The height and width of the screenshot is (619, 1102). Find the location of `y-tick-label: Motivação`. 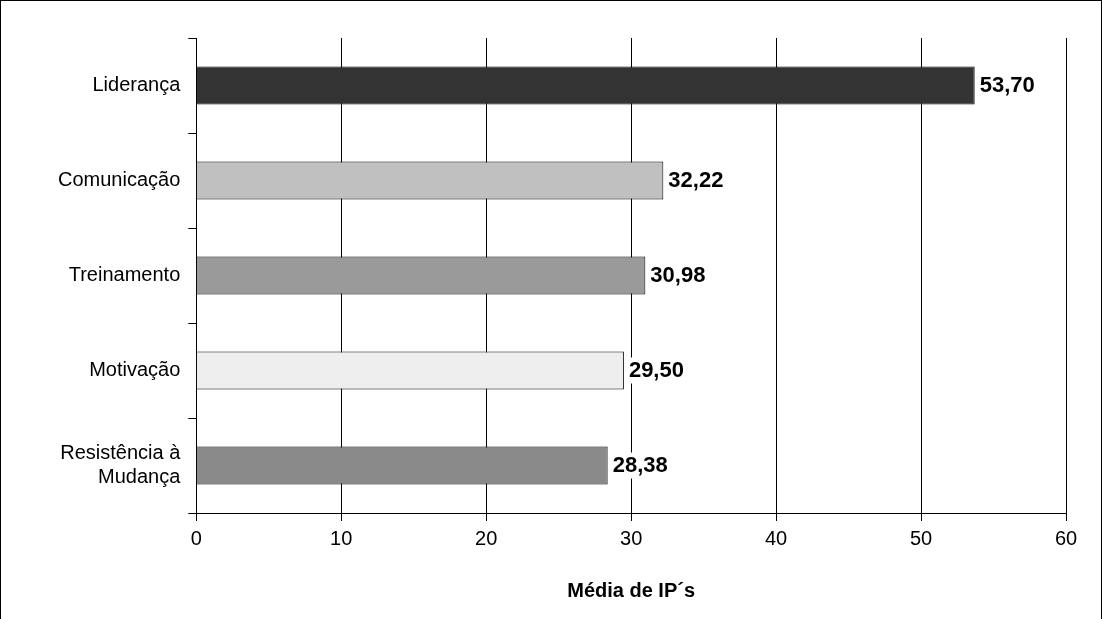

y-tick-label: Motivação is located at coordinates (135, 369).